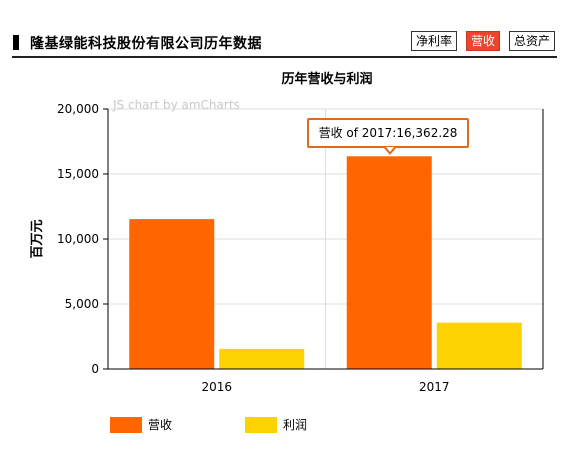 This screenshot has height=469, width=573. What do you see at coordinates (78, 239) in the screenshot?
I see `y-tick-label: 10,000` at bounding box center [78, 239].